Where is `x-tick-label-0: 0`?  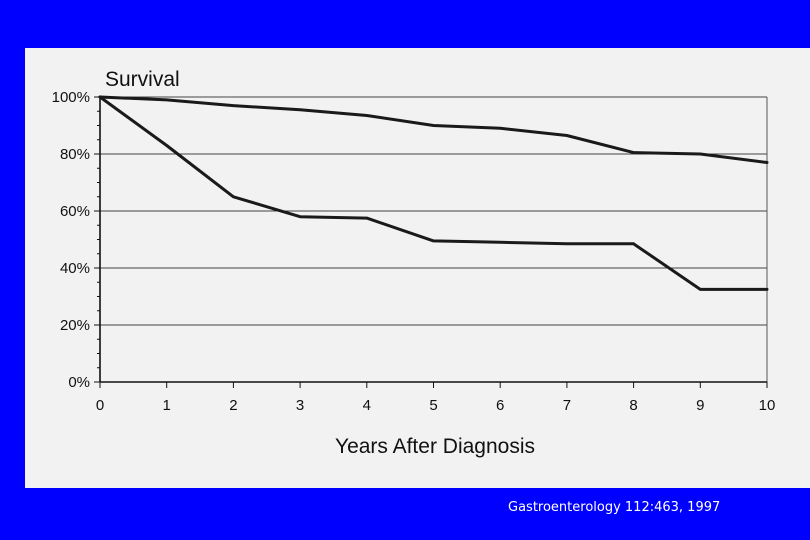 x-tick-label-0: 0 is located at coordinates (100, 405).